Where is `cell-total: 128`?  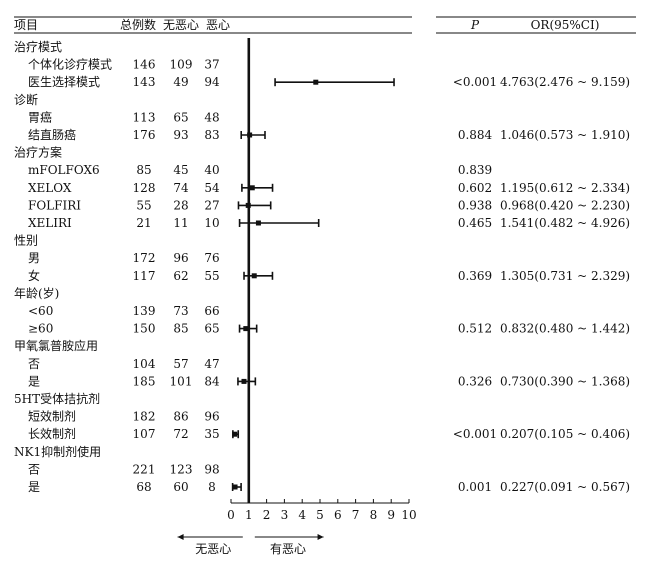
cell-total: 128 is located at coordinates (144, 188).